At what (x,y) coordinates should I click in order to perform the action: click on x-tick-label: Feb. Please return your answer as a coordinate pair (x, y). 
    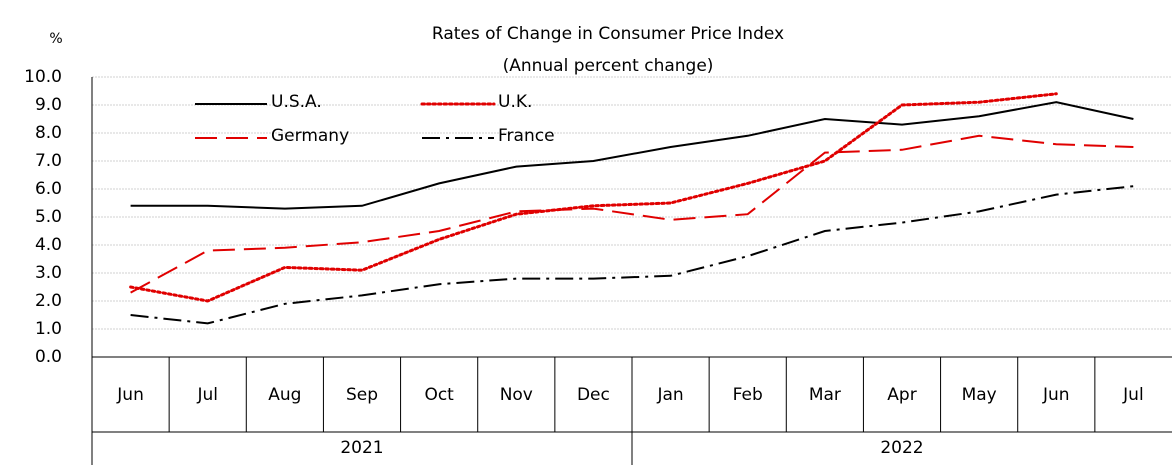
    Looking at the image, I should click on (748, 395).